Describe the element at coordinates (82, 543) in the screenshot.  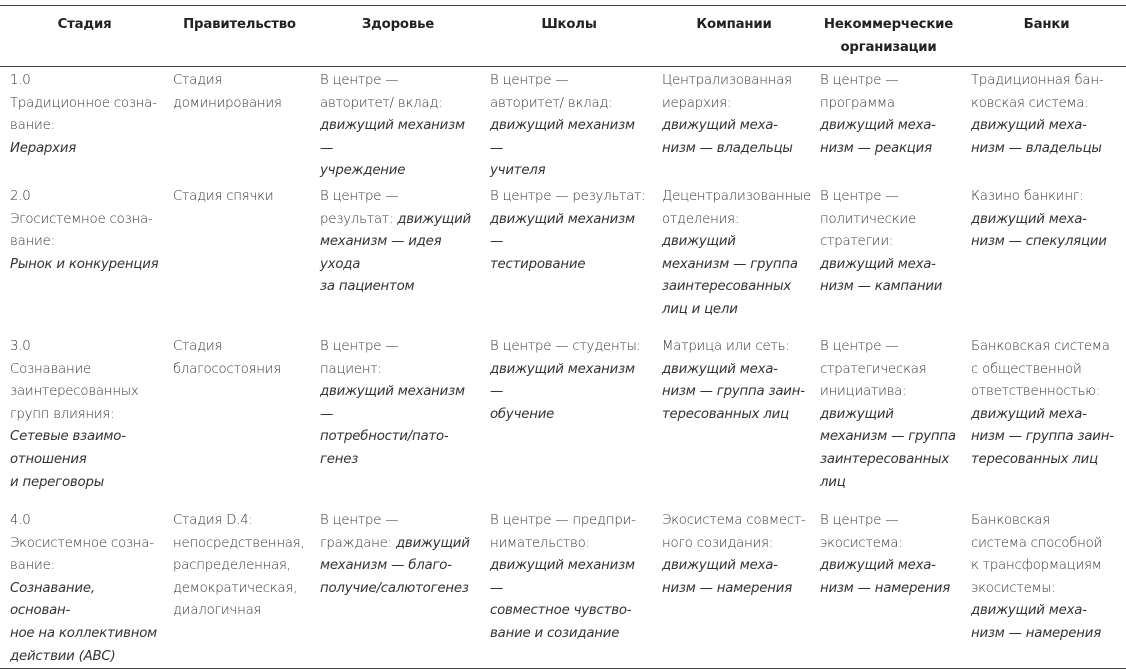
I see `cell-text: 4.0 Экосистемное созна- вание:` at that location.